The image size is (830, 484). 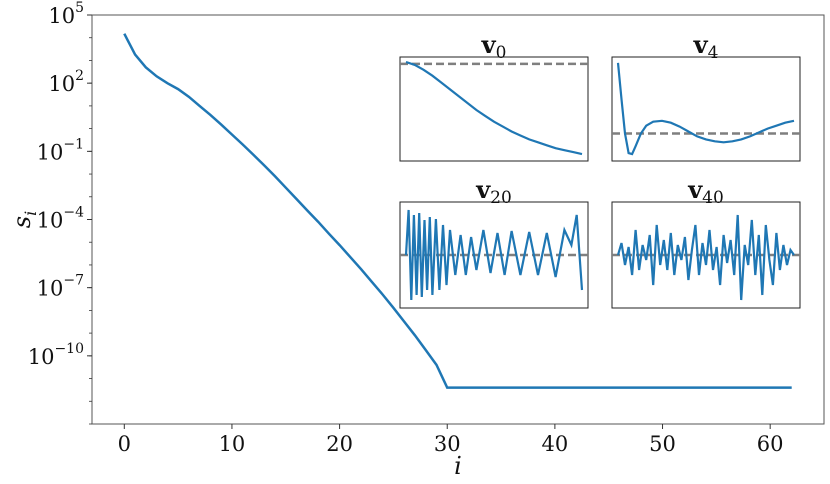 I want to click on inset-v20: v20, so click(x=494, y=242).